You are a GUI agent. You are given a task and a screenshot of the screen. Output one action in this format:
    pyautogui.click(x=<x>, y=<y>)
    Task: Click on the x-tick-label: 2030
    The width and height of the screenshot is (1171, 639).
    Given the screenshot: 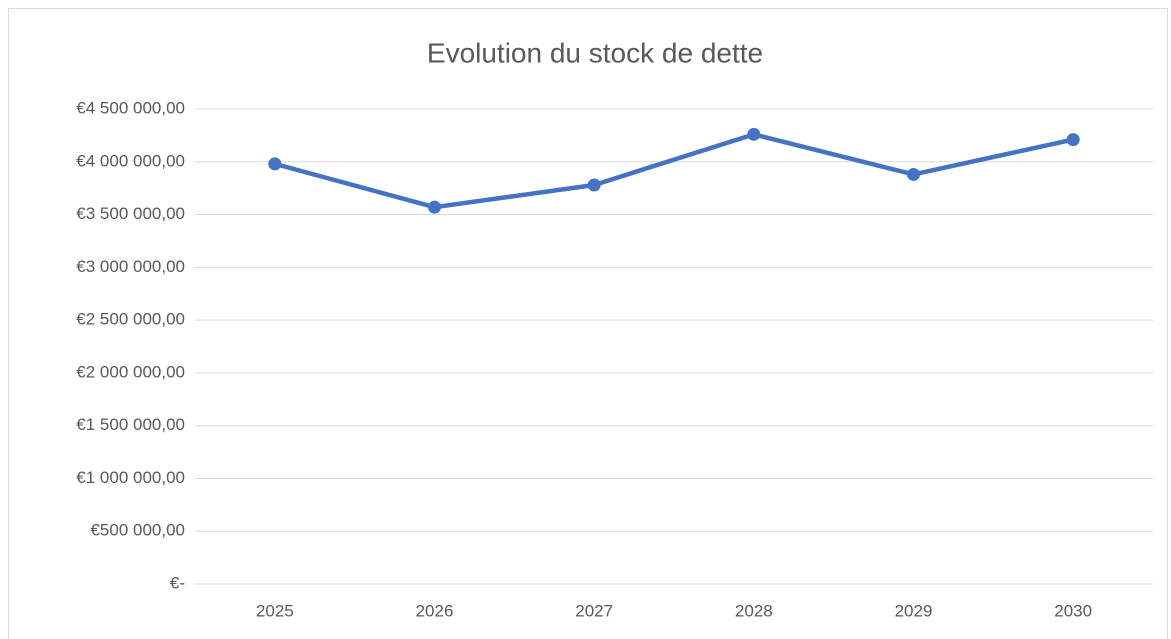 What is the action you would take?
    pyautogui.click(x=1073, y=610)
    